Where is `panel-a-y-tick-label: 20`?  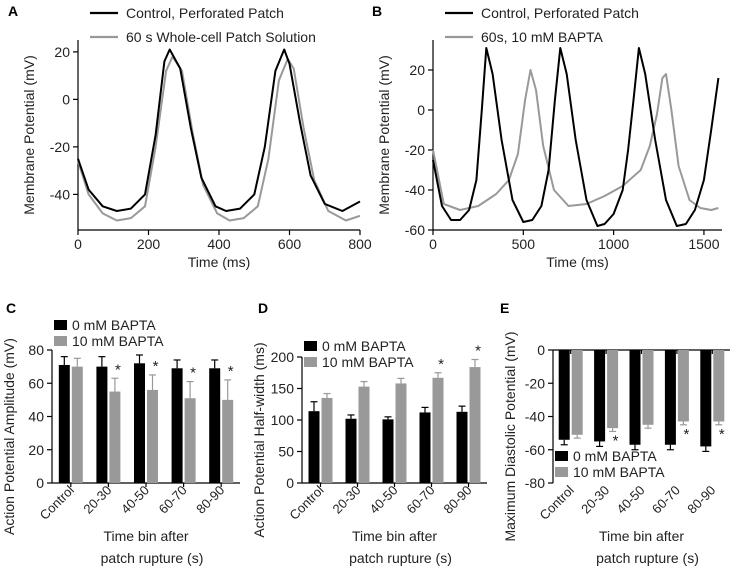
panel-a-y-tick-label: 20 is located at coordinates (62, 52).